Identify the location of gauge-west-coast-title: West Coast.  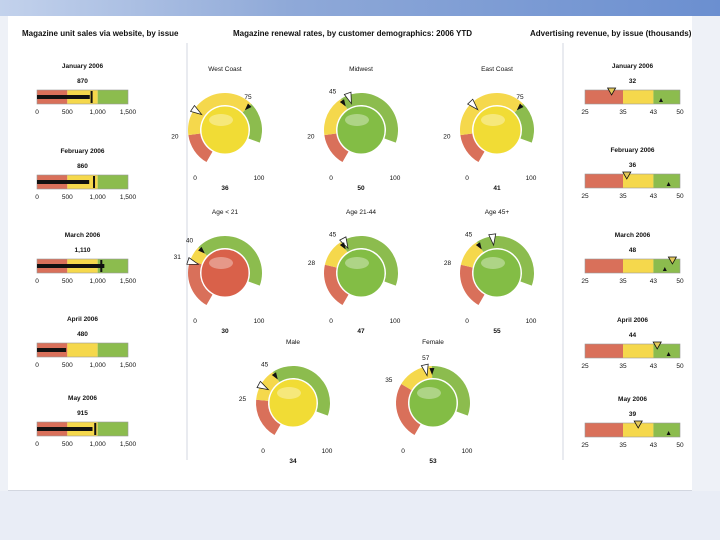
(225, 69).